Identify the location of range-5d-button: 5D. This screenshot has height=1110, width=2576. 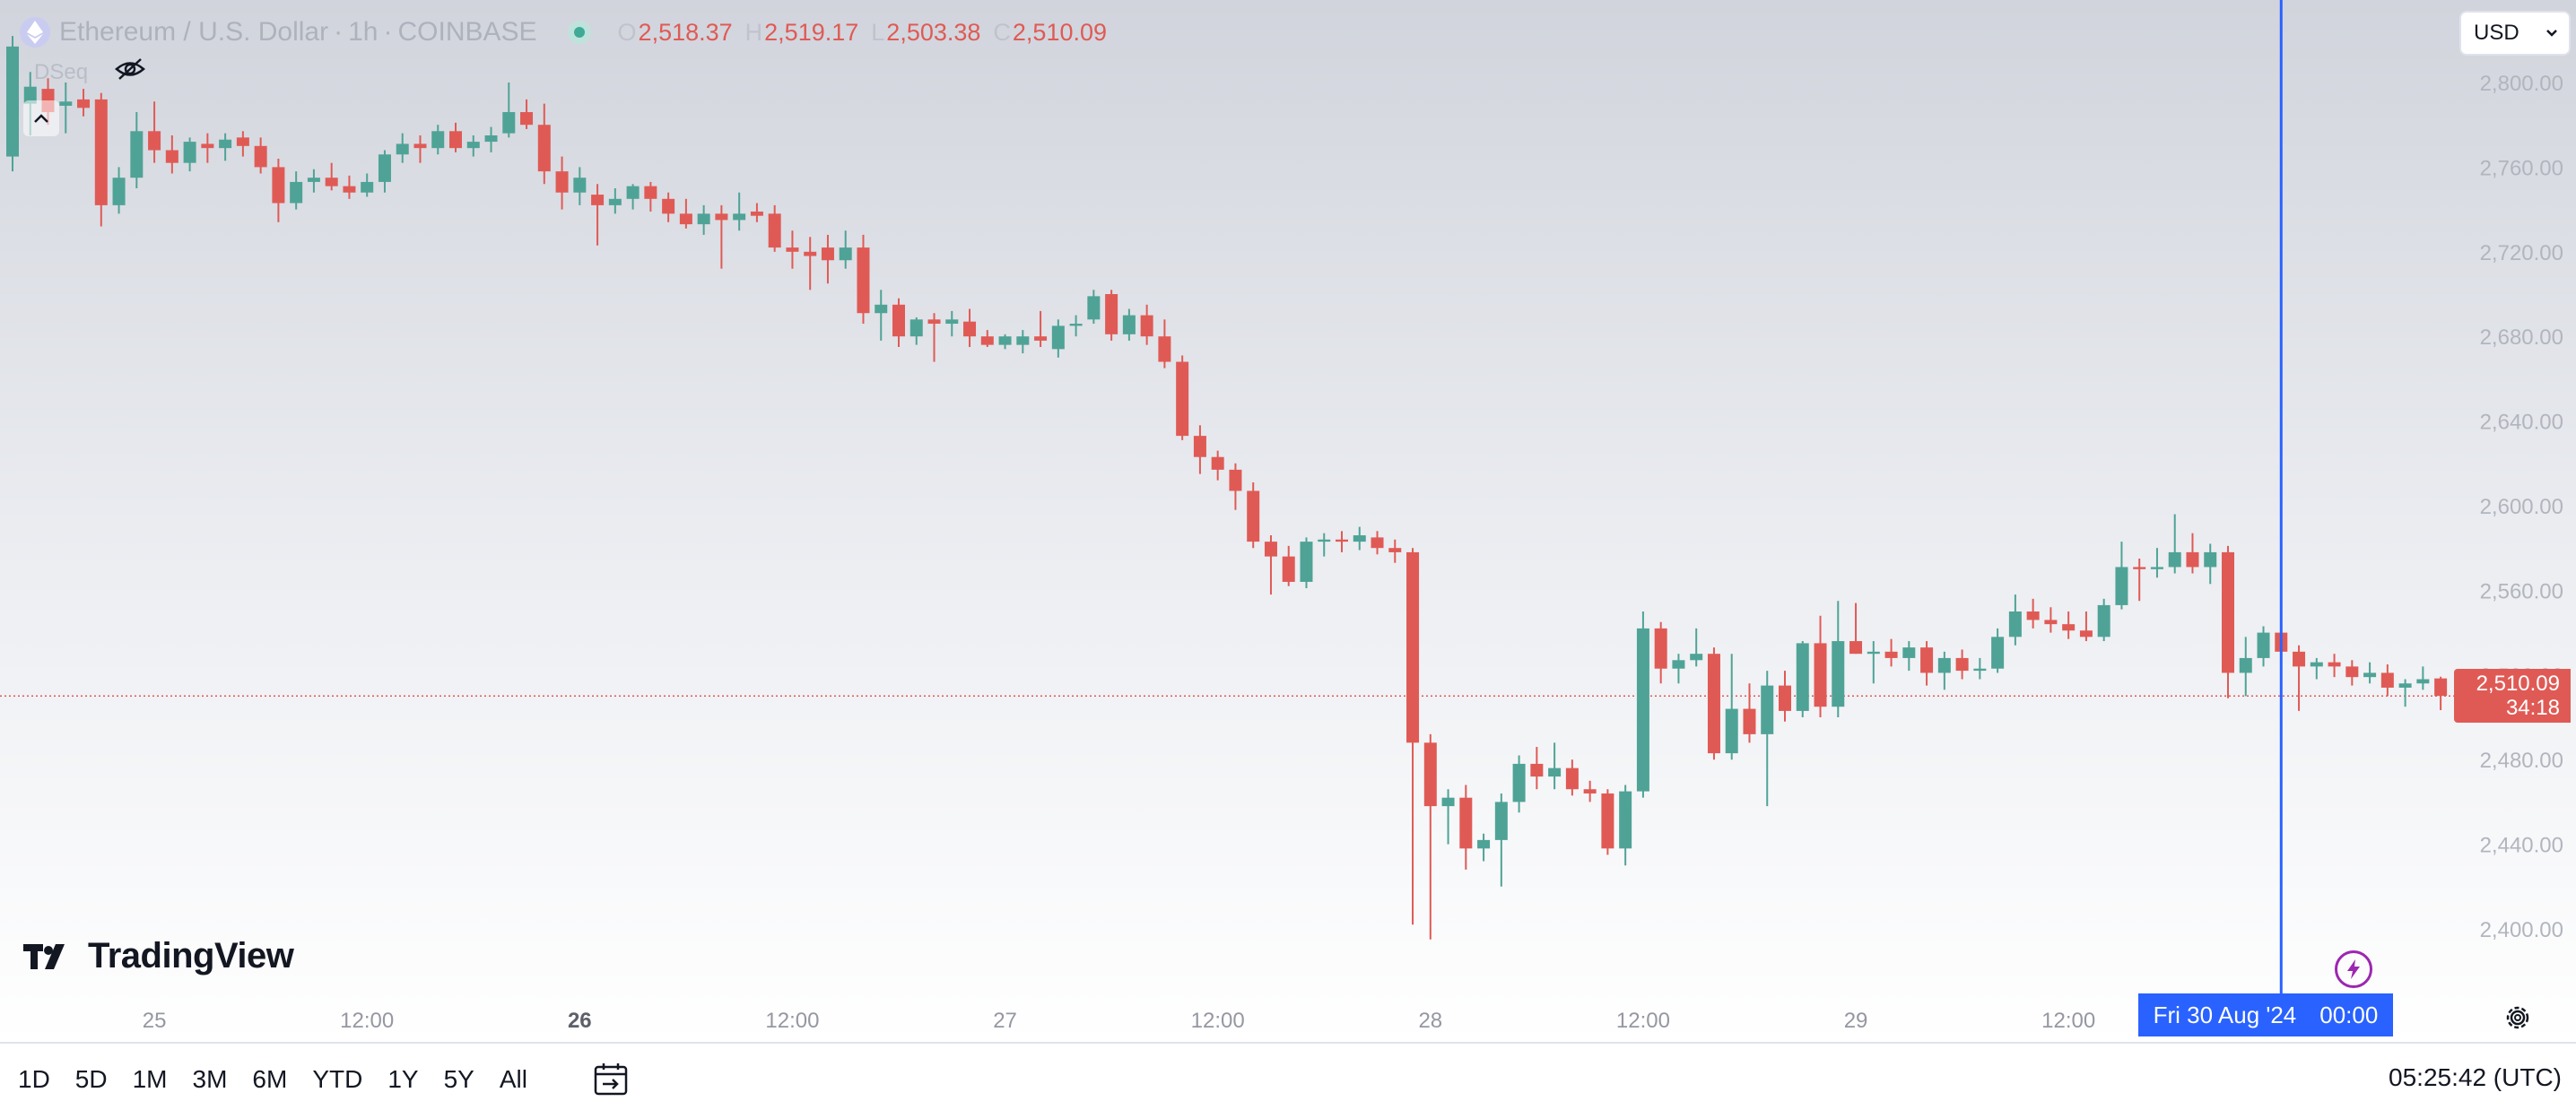
(91, 1079).